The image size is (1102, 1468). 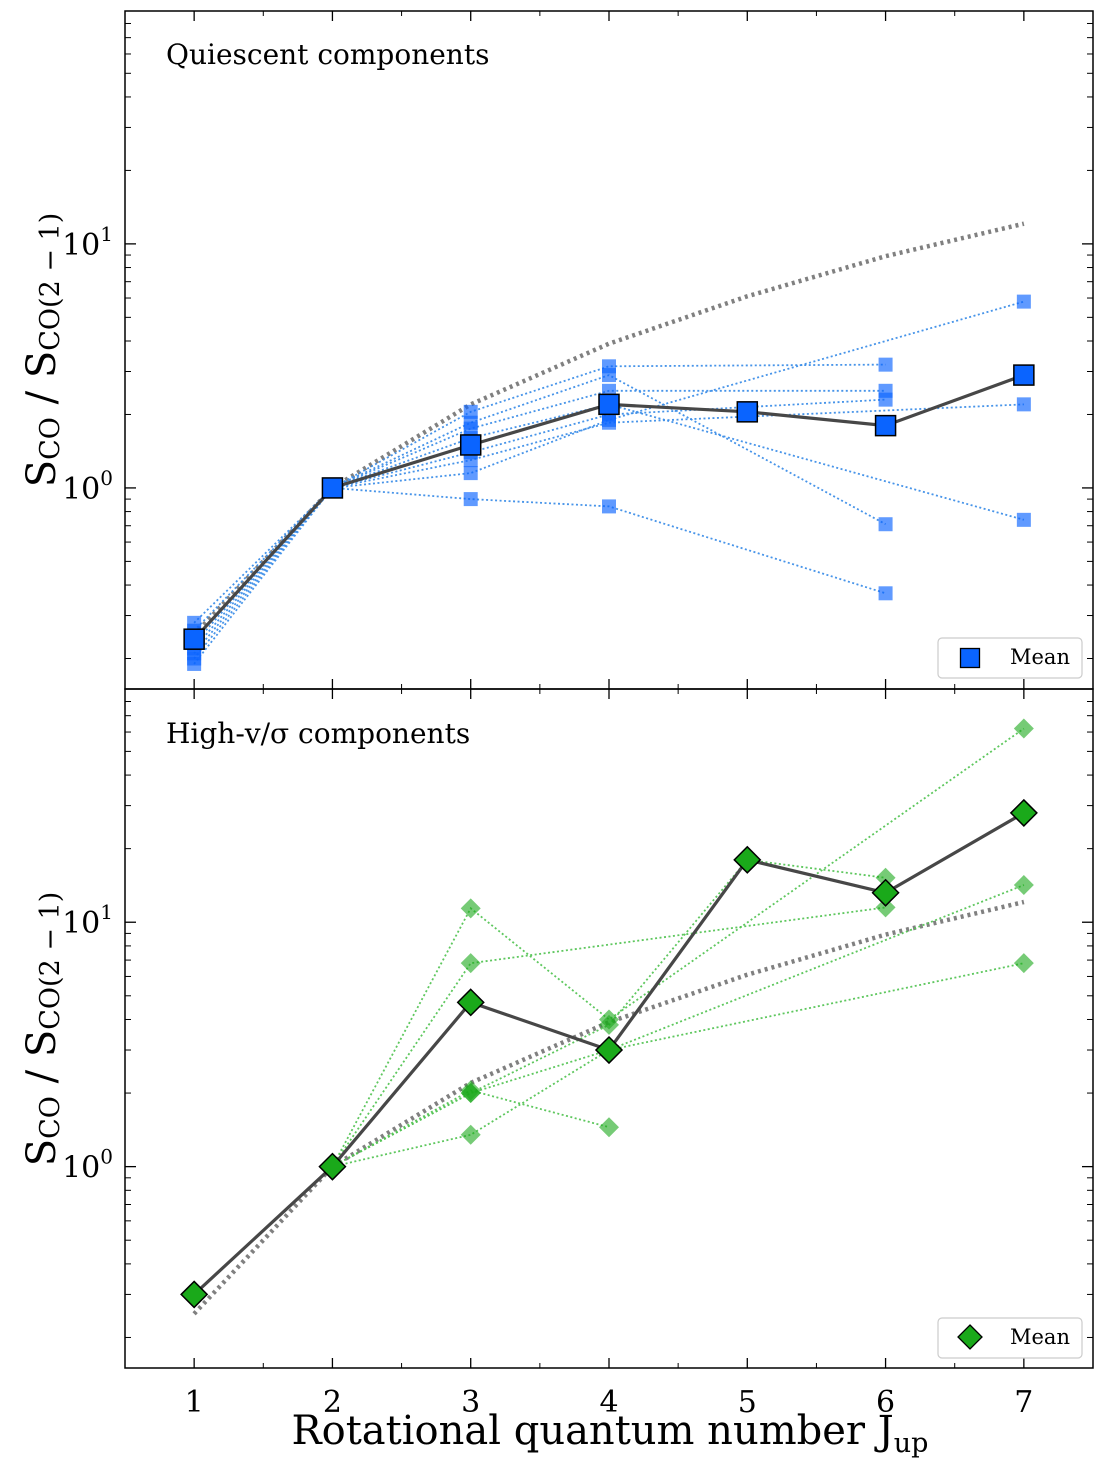 I want to click on legend-marker-square, so click(x=970, y=658).